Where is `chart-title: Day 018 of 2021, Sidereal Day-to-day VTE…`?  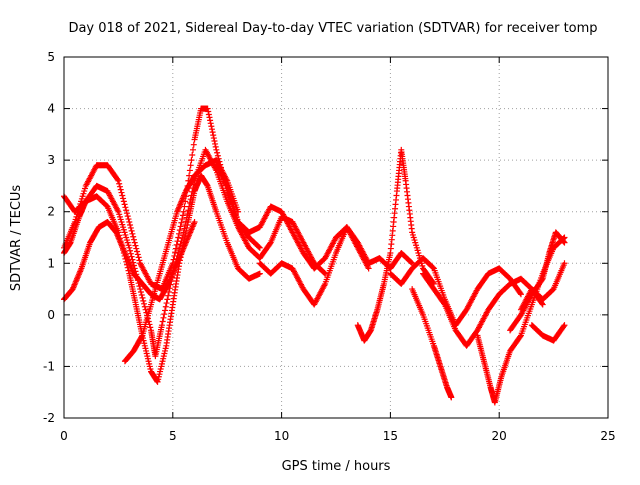
chart-title: Day 018 of 2021, Sidereal Day-to-day VTE… is located at coordinates (332, 28).